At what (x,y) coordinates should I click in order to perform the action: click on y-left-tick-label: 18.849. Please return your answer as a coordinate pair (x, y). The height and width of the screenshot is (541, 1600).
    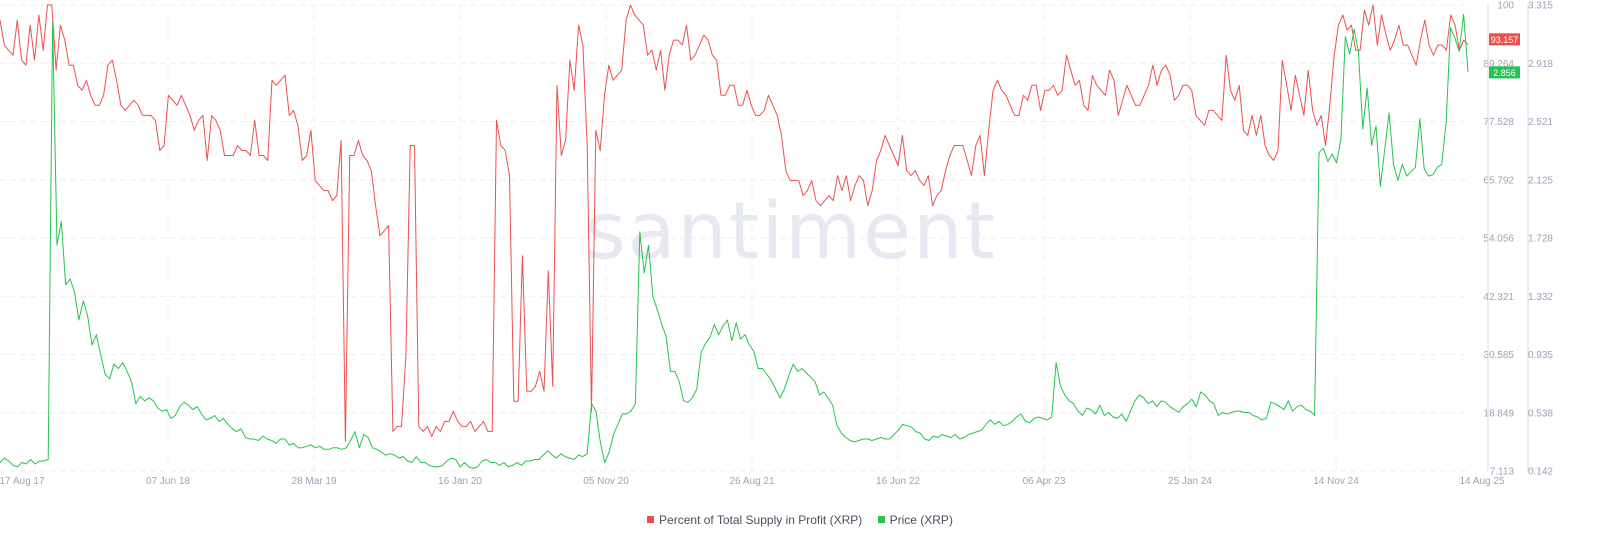
    Looking at the image, I should click on (1498, 413).